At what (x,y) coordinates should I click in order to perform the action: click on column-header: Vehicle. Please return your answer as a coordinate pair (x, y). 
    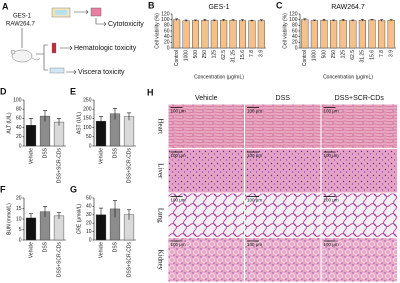
    Looking at the image, I should click on (206, 98).